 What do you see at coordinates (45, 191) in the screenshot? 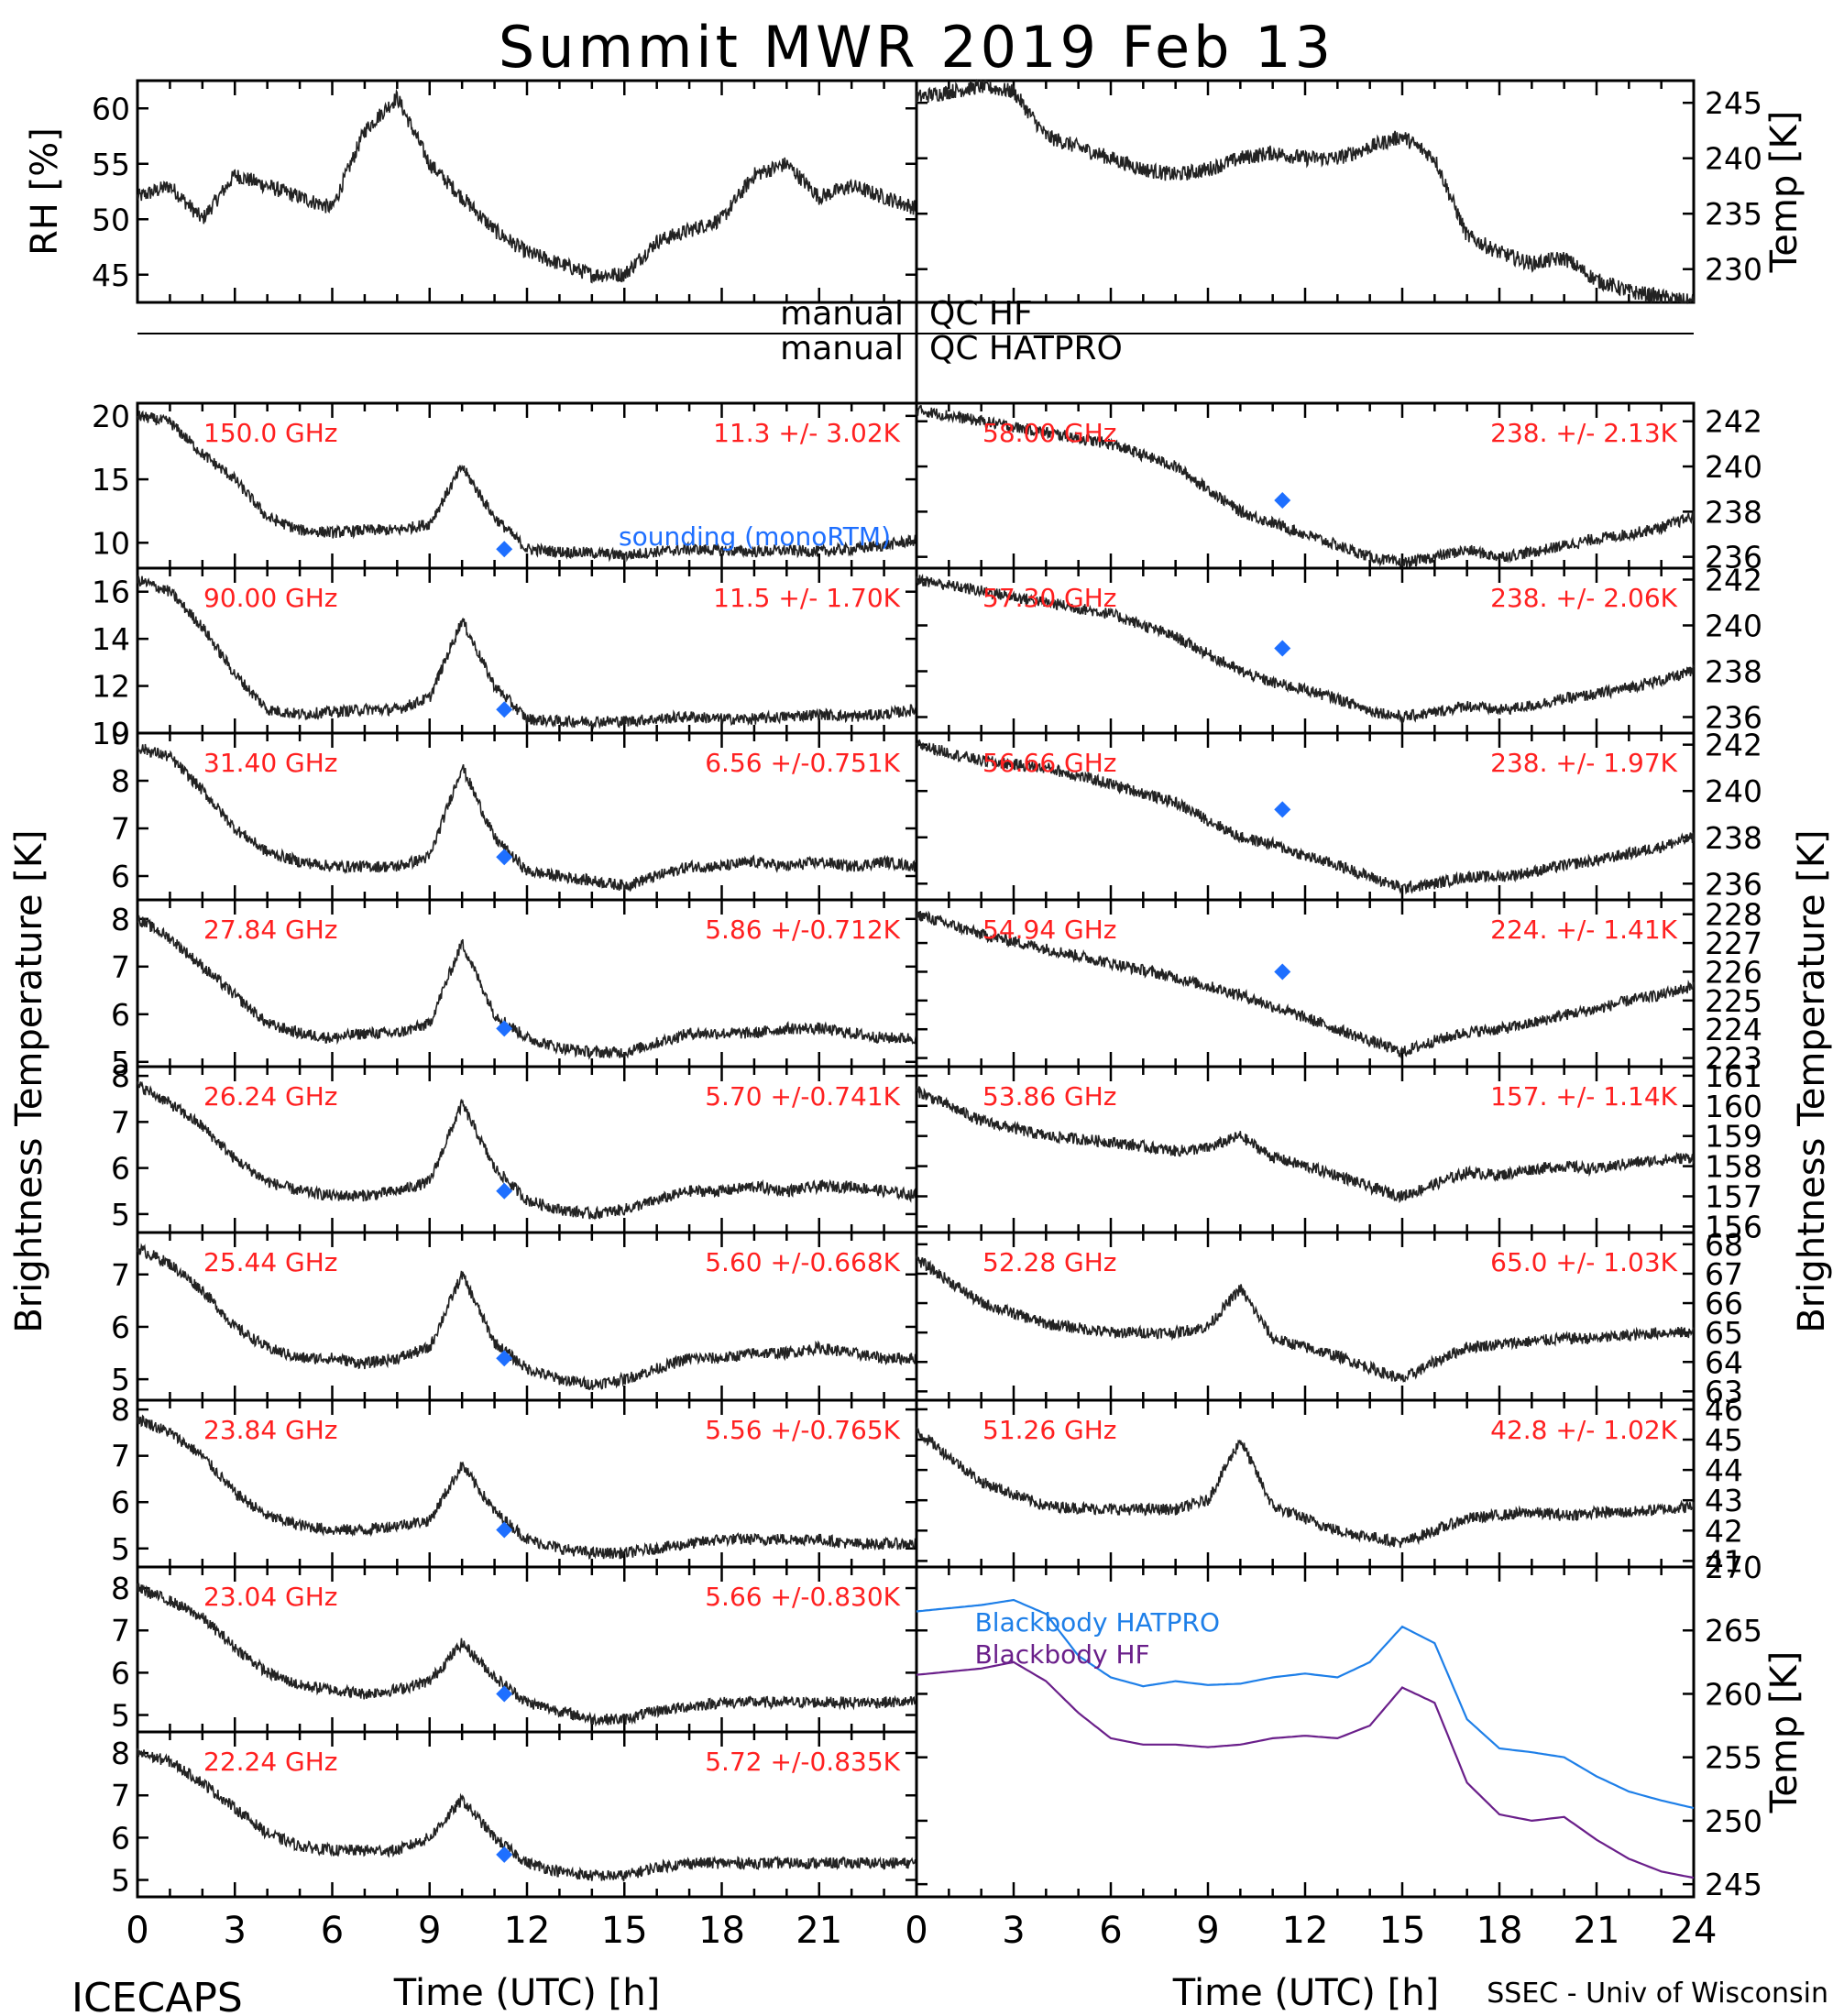
I see `panel-y-label: RH [%]` at bounding box center [45, 191].